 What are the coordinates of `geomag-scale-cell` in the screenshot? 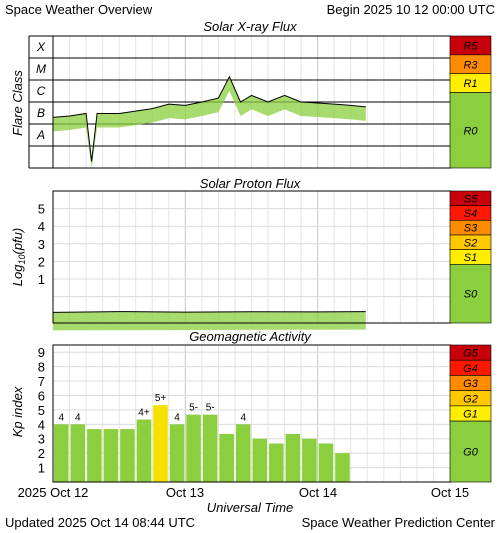 It's located at (470, 451).